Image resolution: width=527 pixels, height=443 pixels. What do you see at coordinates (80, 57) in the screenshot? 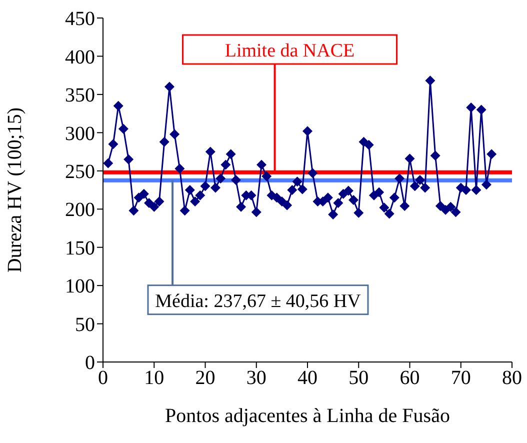
I see `y-tick-label: 400` at bounding box center [80, 57].